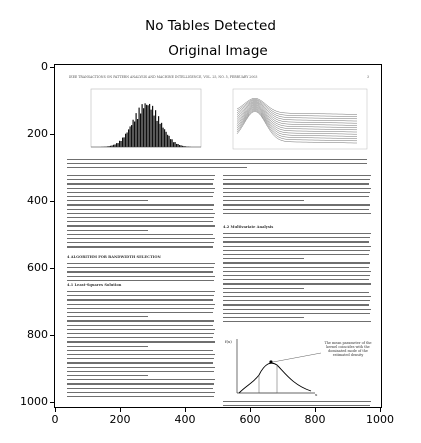  What do you see at coordinates (37, 334) in the screenshot?
I see `y-tick-label: 800` at bounding box center [37, 334].